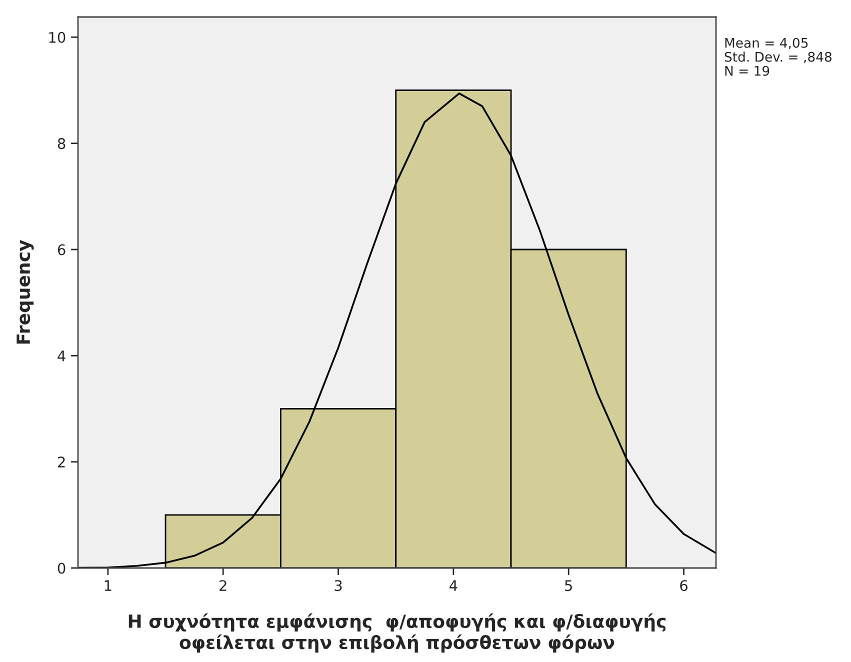 The width and height of the screenshot is (851, 662). Describe the element at coordinates (223, 585) in the screenshot. I see `x-tick-label: 2` at that location.